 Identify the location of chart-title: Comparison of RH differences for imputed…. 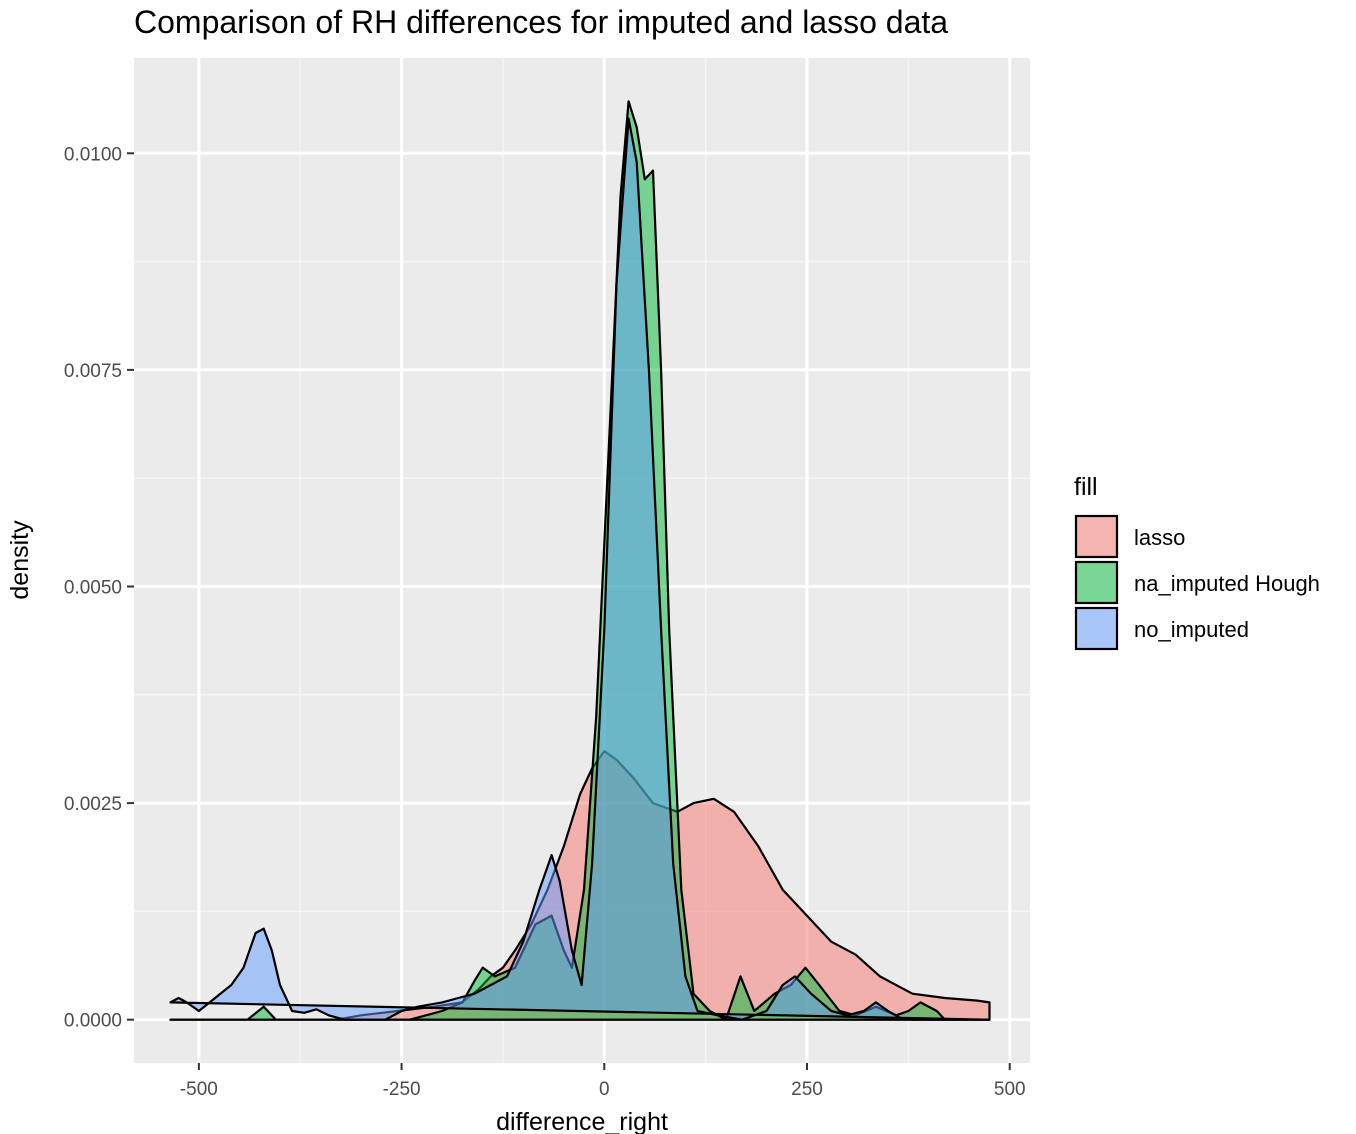
(541, 22).